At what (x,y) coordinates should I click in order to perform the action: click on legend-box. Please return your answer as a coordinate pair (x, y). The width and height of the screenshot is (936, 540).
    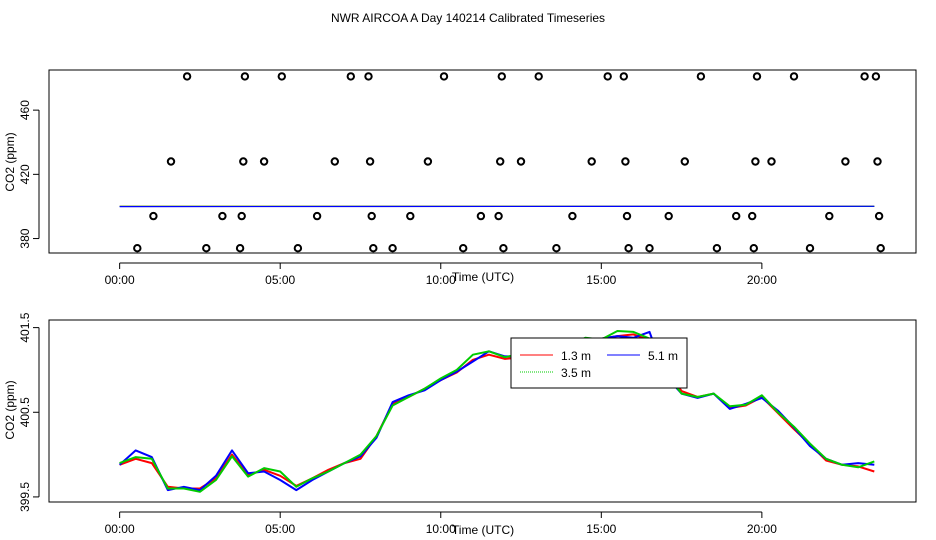
    Looking at the image, I should click on (599, 363).